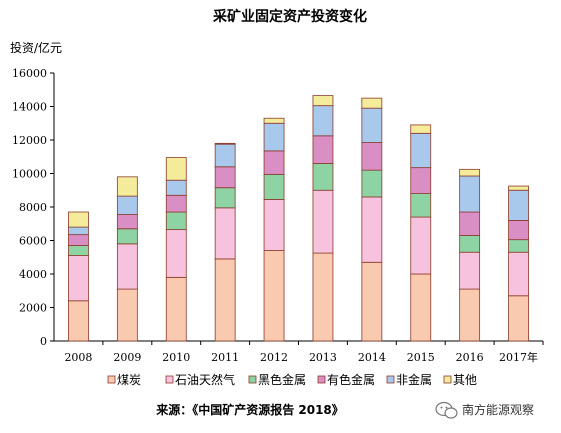 This screenshot has width=561, height=433. I want to click on source-note: 来源：《中国矿产资源报告 2018》, so click(249, 409).